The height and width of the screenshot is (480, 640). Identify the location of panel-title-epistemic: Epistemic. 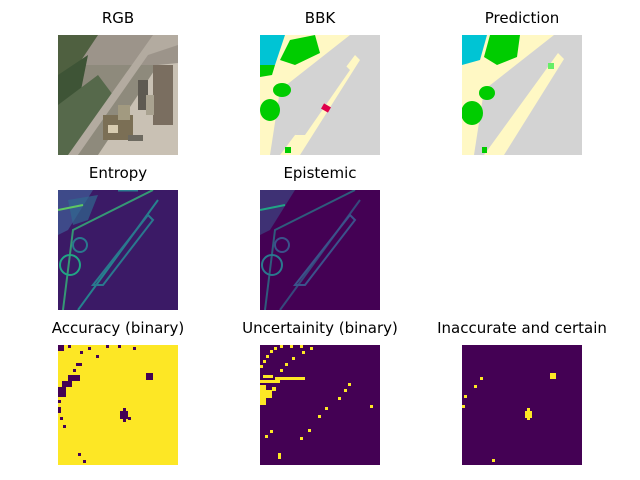
(320, 173).